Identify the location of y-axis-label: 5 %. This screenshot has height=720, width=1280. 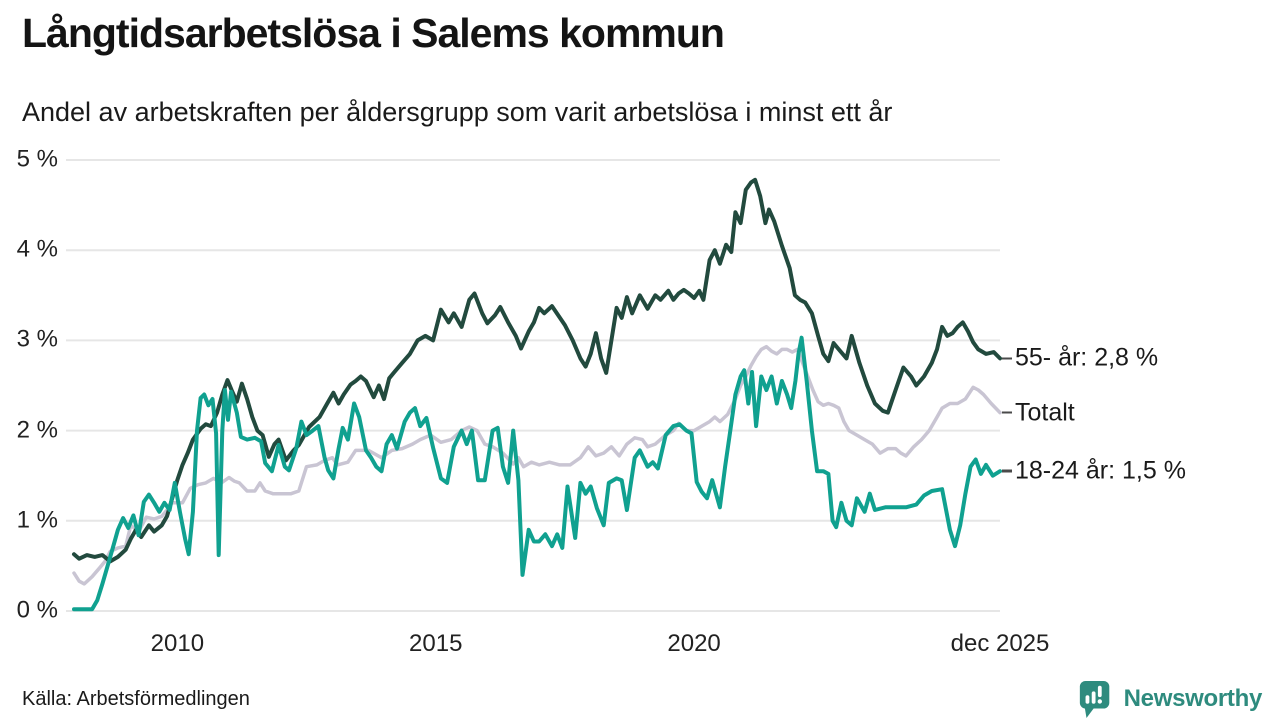
(37, 159).